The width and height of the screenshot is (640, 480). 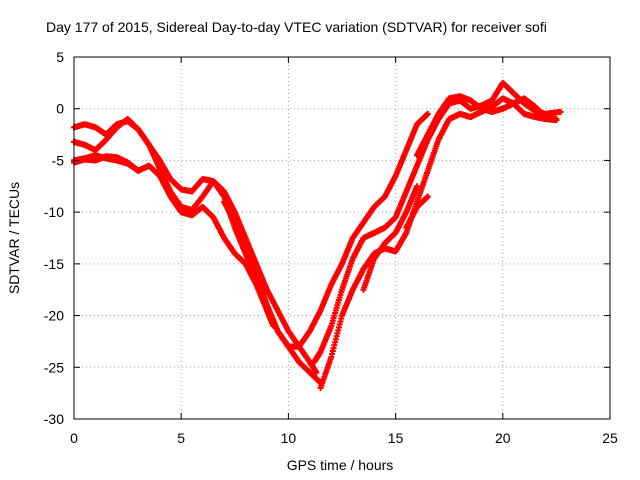 What do you see at coordinates (610, 438) in the screenshot?
I see `x-tick-label: 25` at bounding box center [610, 438].